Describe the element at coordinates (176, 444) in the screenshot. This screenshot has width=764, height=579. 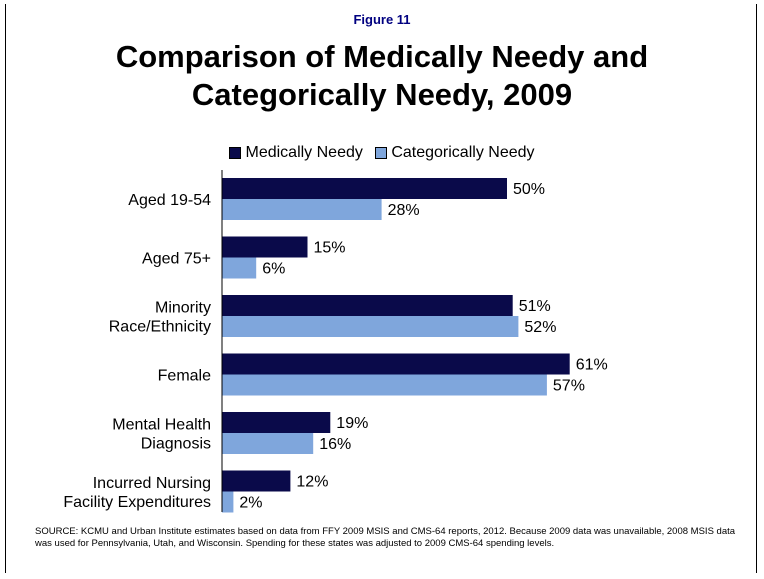
I see `category-label-mental-health-diagnosis-line-2: Diagnosis` at that location.